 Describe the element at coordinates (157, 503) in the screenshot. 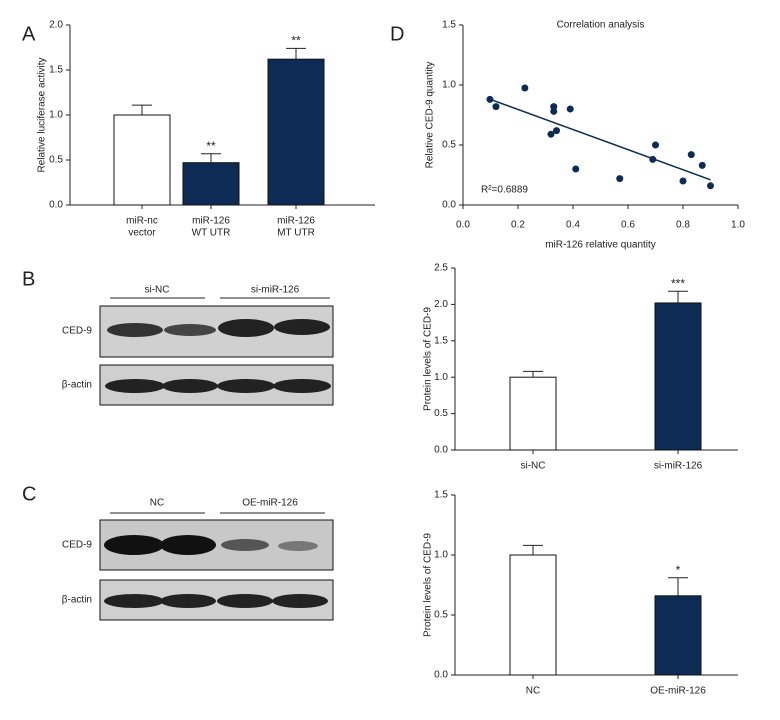

I see `group-label: NC` at that location.